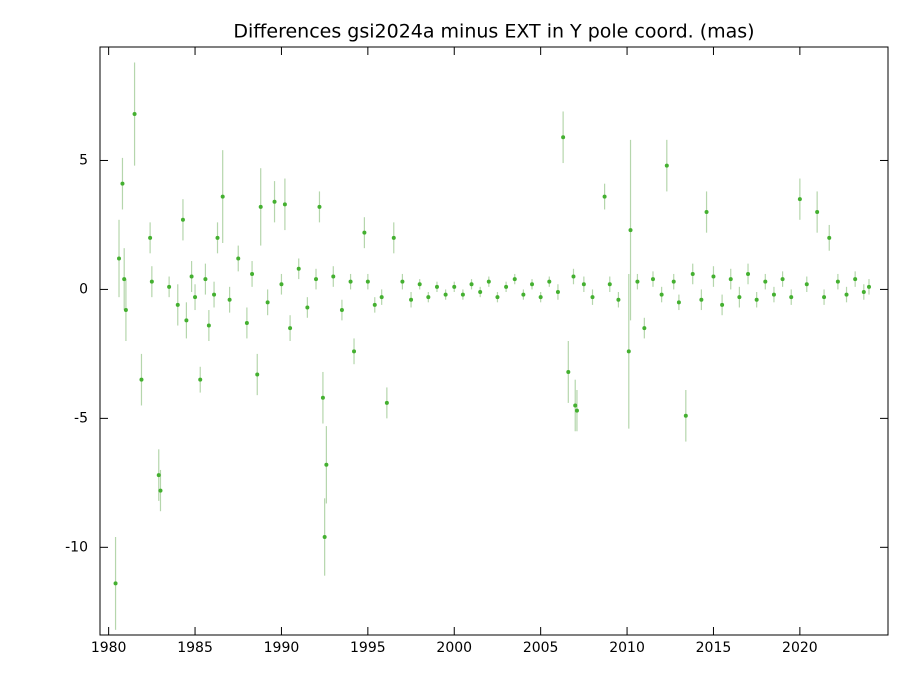 This screenshot has height=687, width=905. Describe the element at coordinates (800, 648) in the screenshot. I see `x-tick-label: 2020` at that location.